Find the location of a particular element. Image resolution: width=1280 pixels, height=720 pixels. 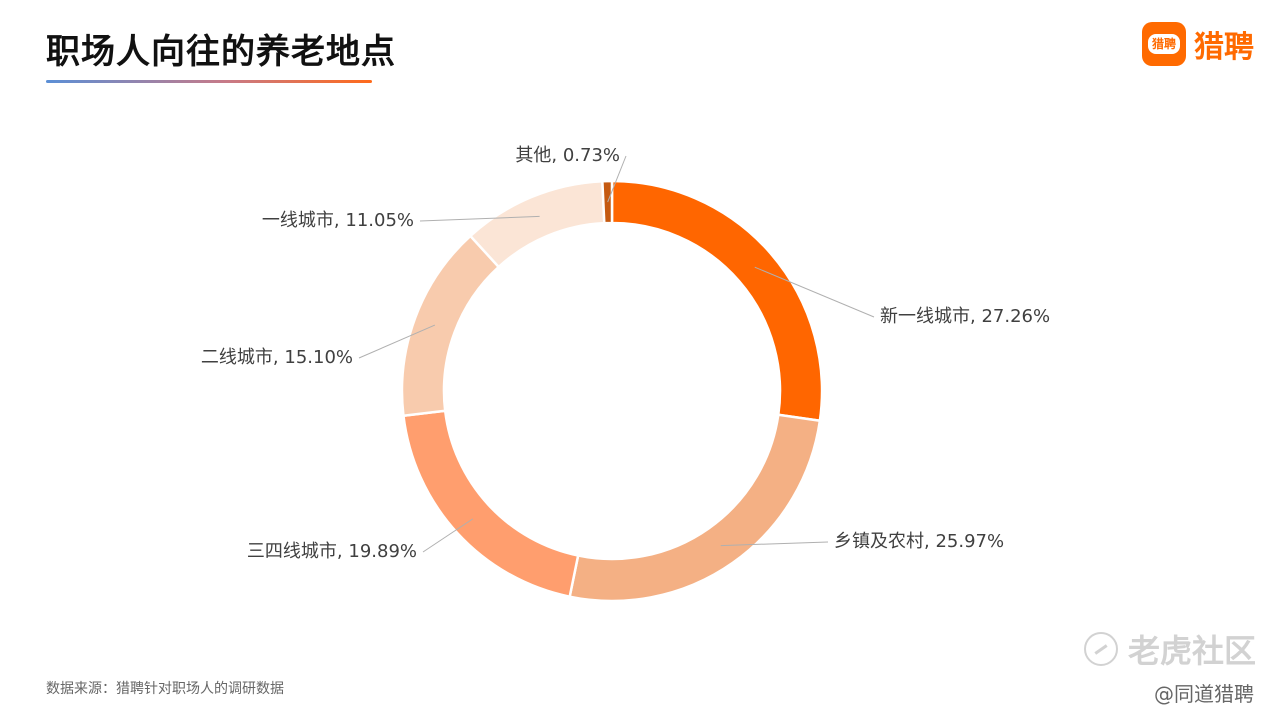

brand-logo: 猎聘 猎聘 is located at coordinates (1198, 44).